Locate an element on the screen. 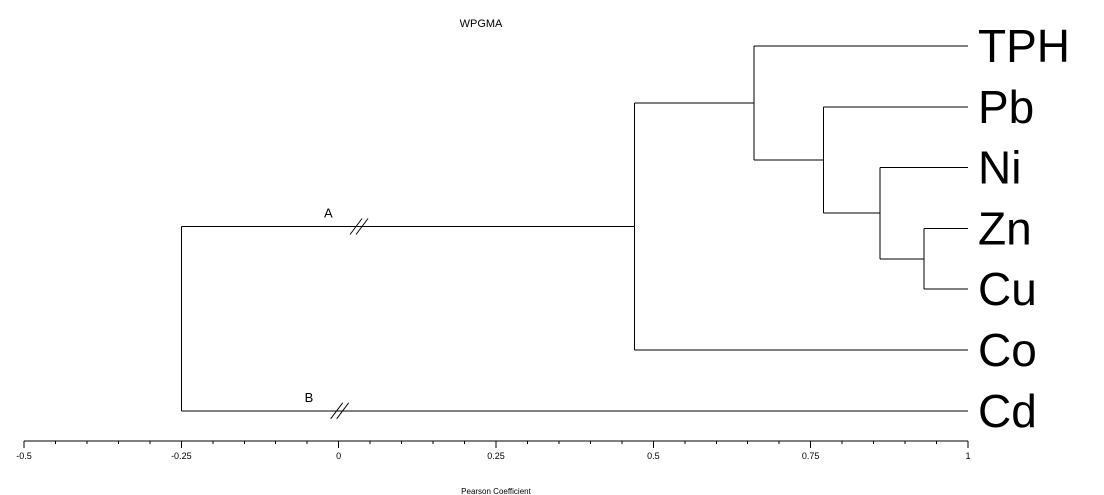 This screenshot has width=1104, height=495. x-axis: -0.5 -0.25 0 0.25 0.5 0.75 1 is located at coordinates (493, 450).